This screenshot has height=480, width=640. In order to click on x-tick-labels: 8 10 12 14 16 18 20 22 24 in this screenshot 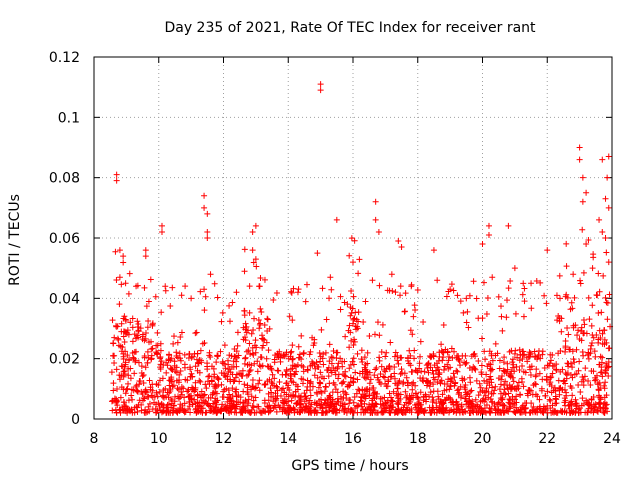, I will do `click(355, 439)`.